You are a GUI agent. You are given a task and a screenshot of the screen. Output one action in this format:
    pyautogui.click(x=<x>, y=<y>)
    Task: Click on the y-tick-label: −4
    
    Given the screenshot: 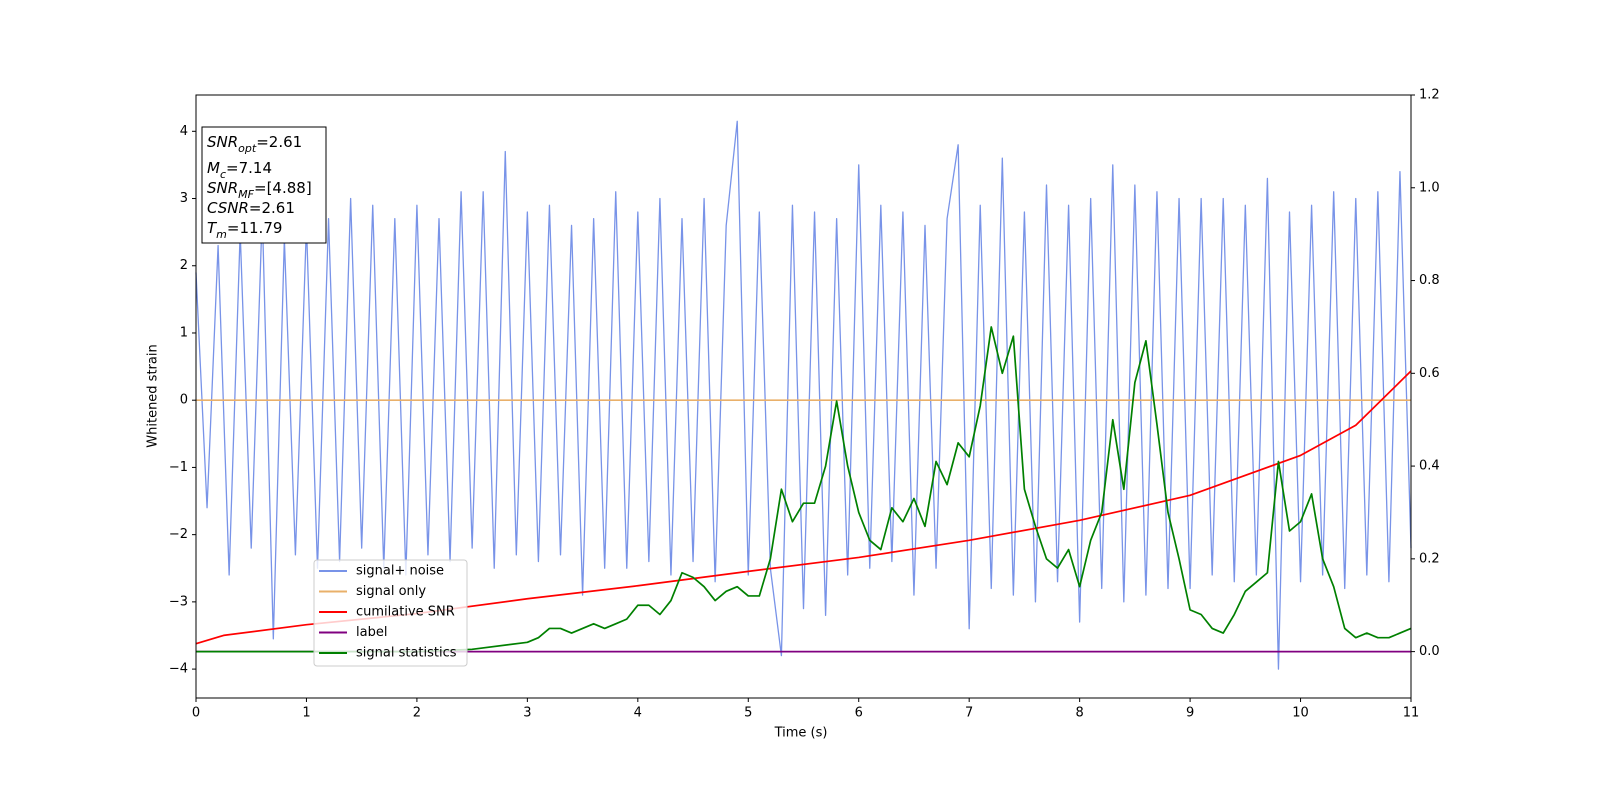 What is the action you would take?
    pyautogui.click(x=178, y=669)
    